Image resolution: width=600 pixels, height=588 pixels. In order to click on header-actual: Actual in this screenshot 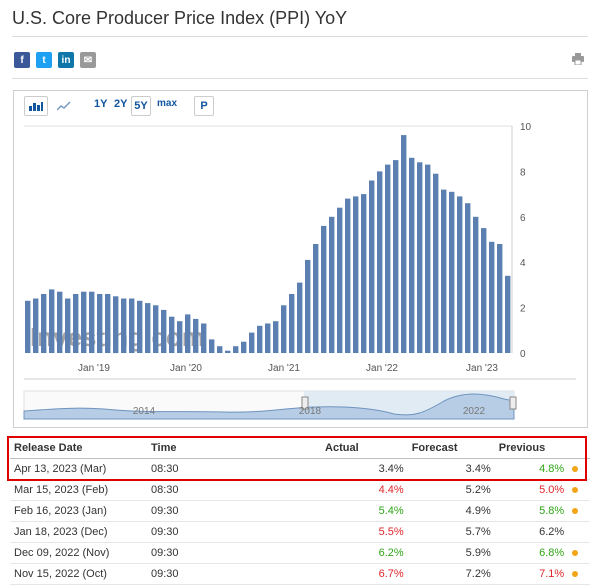, I will do `click(364, 448)`.